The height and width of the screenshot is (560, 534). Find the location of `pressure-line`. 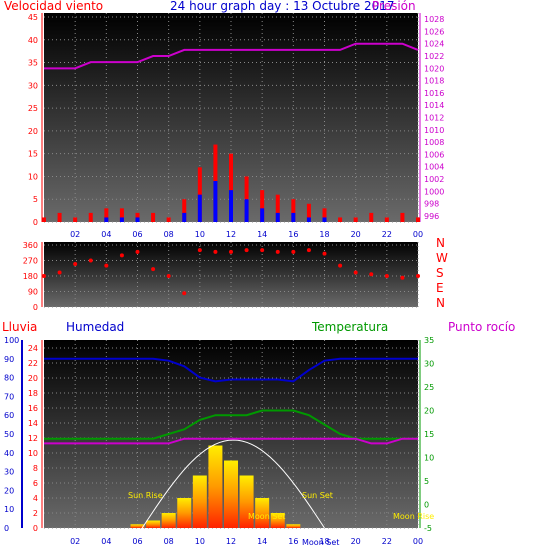

pressure-line is located at coordinates (231, 56).